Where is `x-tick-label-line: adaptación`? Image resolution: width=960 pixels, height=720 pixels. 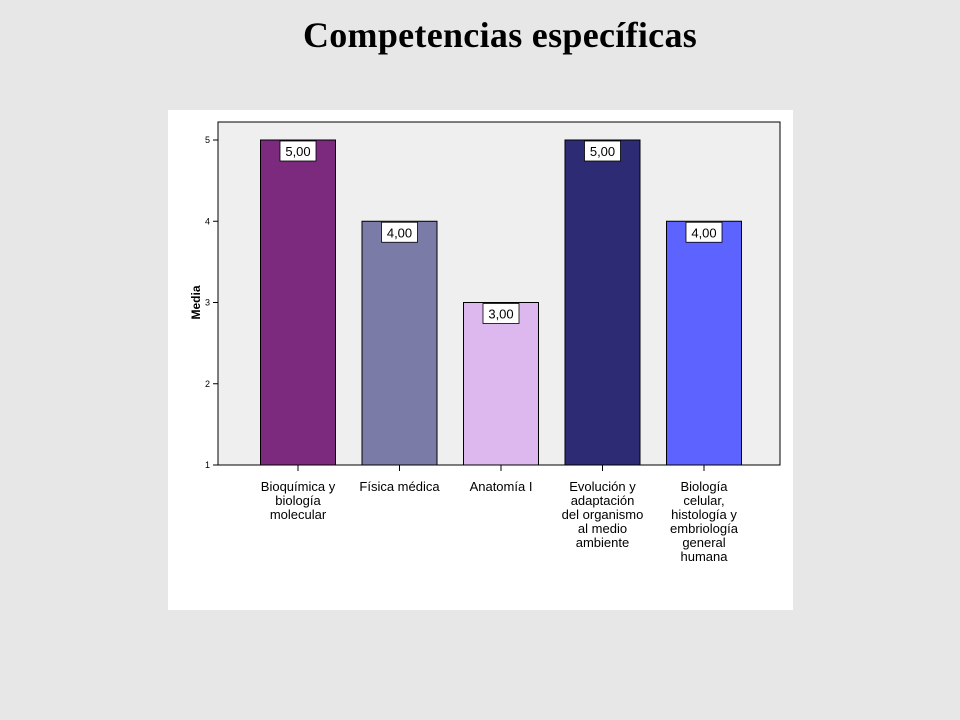
x-tick-label-line: adaptación is located at coordinates (603, 500).